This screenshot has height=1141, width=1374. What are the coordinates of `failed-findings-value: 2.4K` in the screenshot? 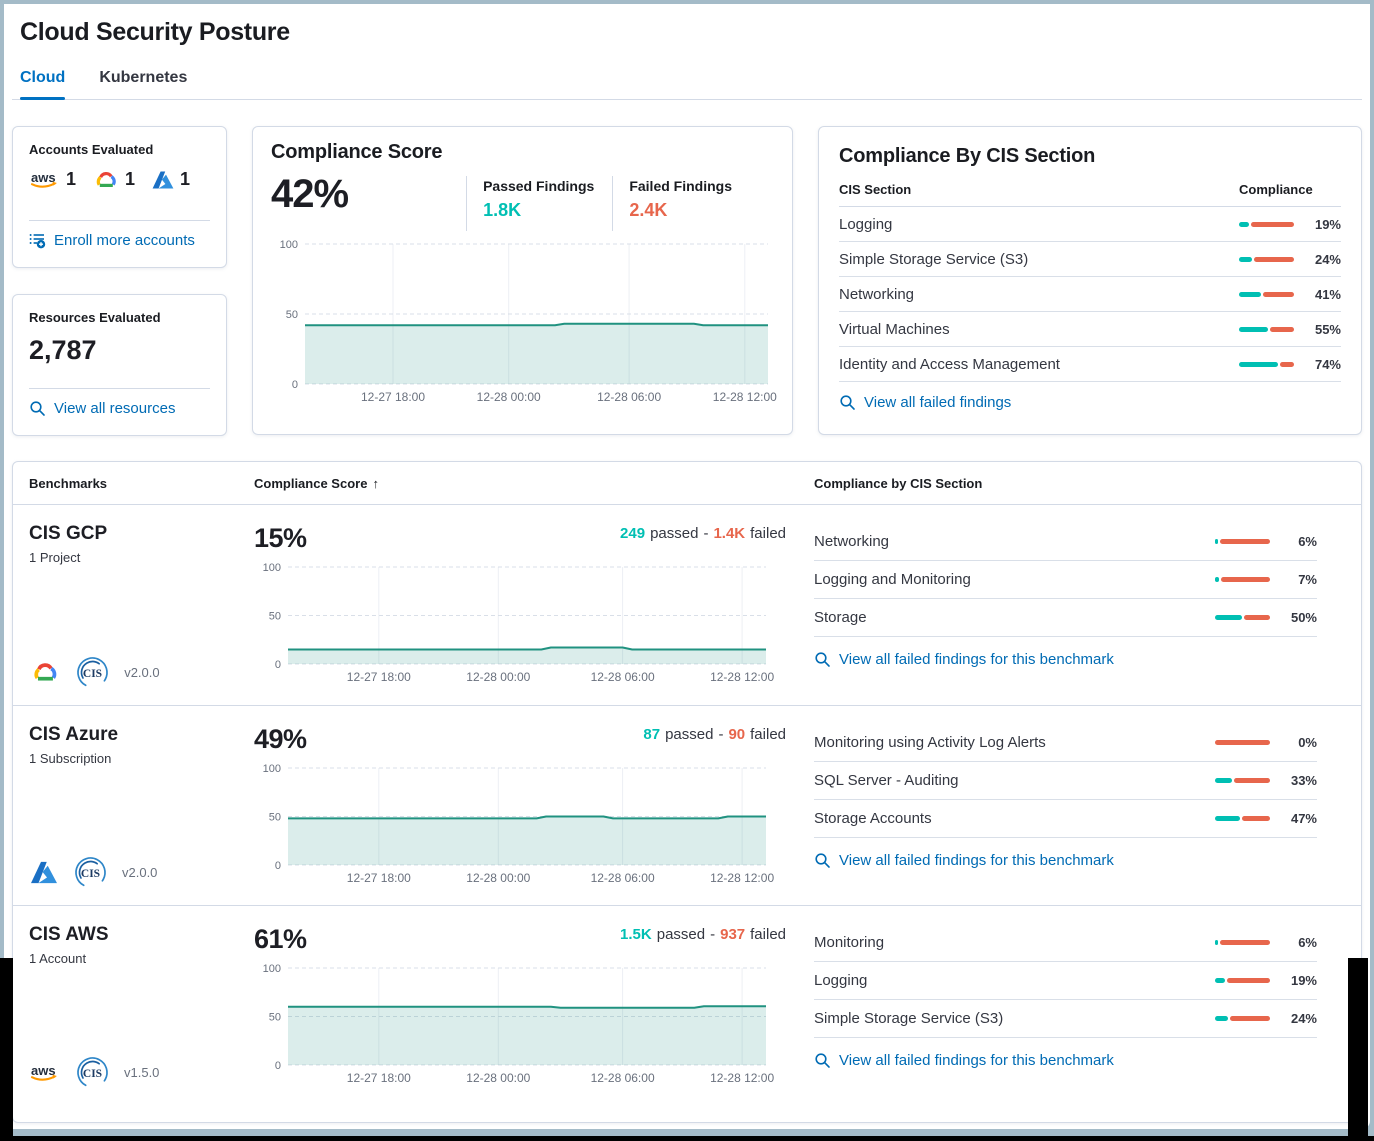 It's located at (648, 210).